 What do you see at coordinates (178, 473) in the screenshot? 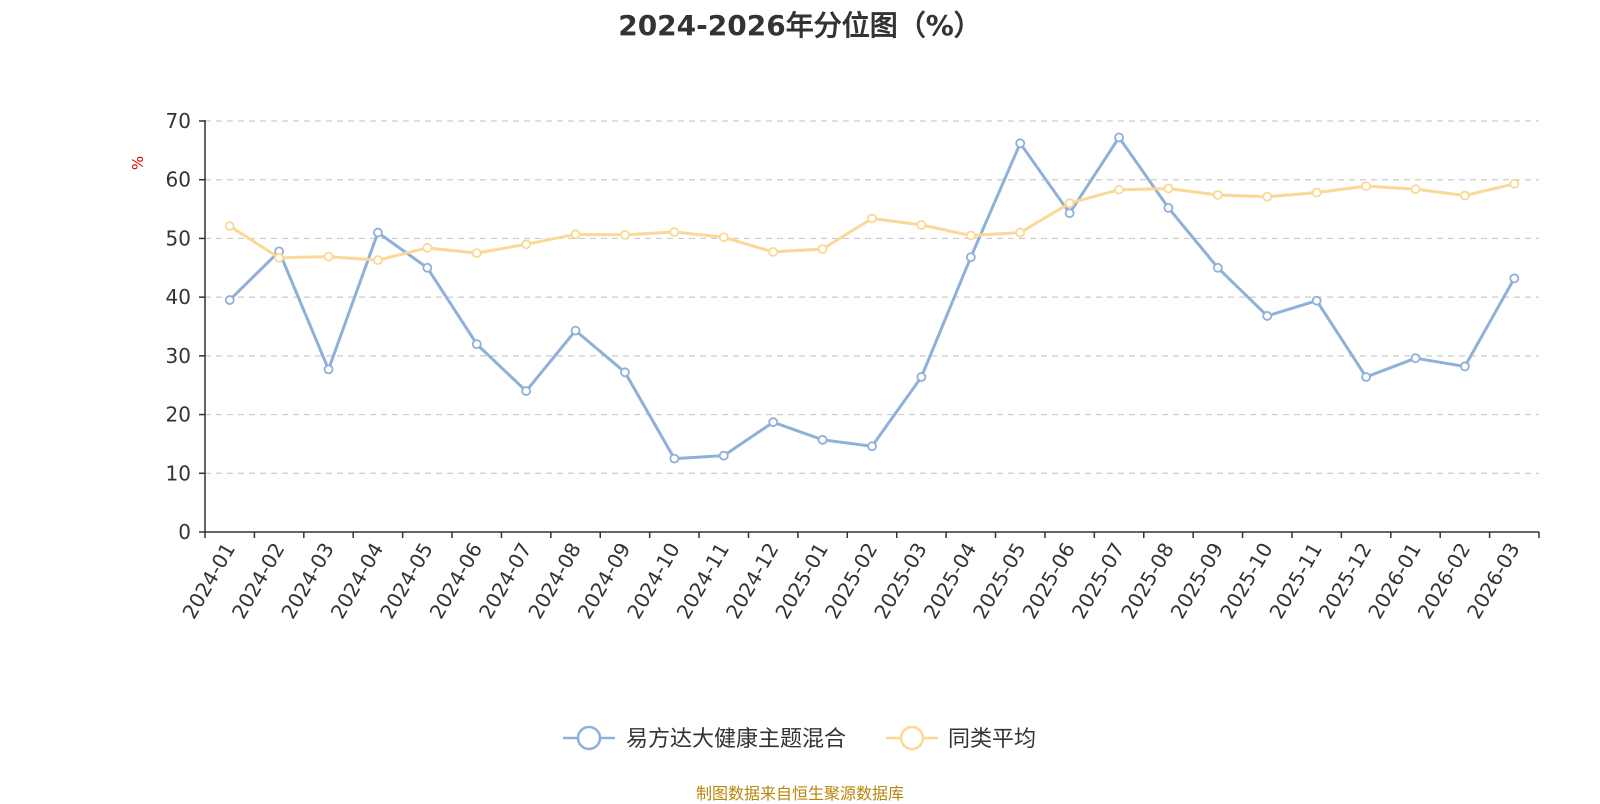
I see `y-tick-label: 10` at bounding box center [178, 473].